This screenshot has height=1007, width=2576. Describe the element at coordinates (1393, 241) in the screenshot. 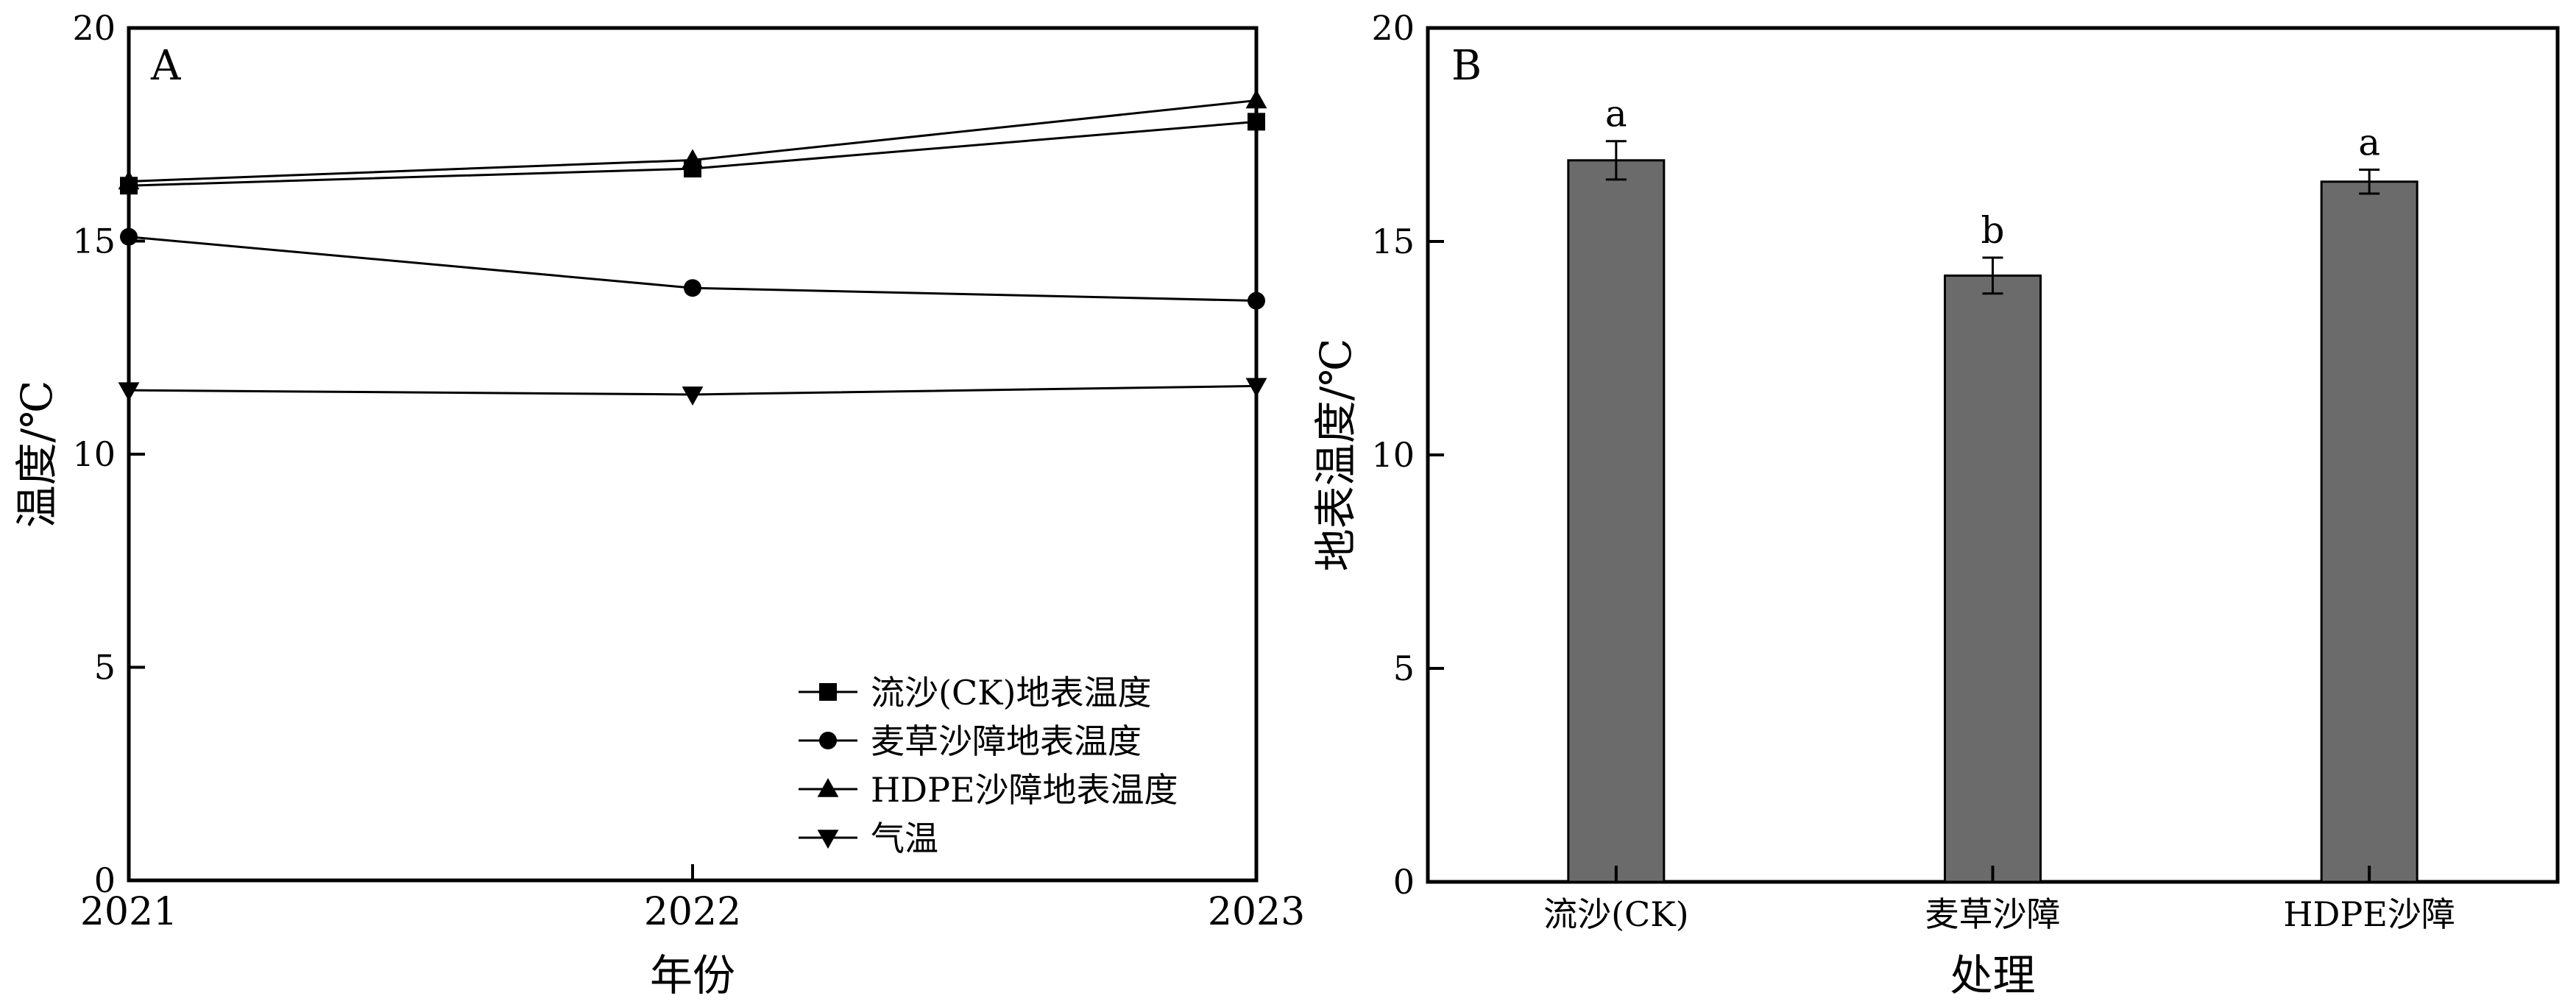

I see `y-tick-label-b: 15` at that location.